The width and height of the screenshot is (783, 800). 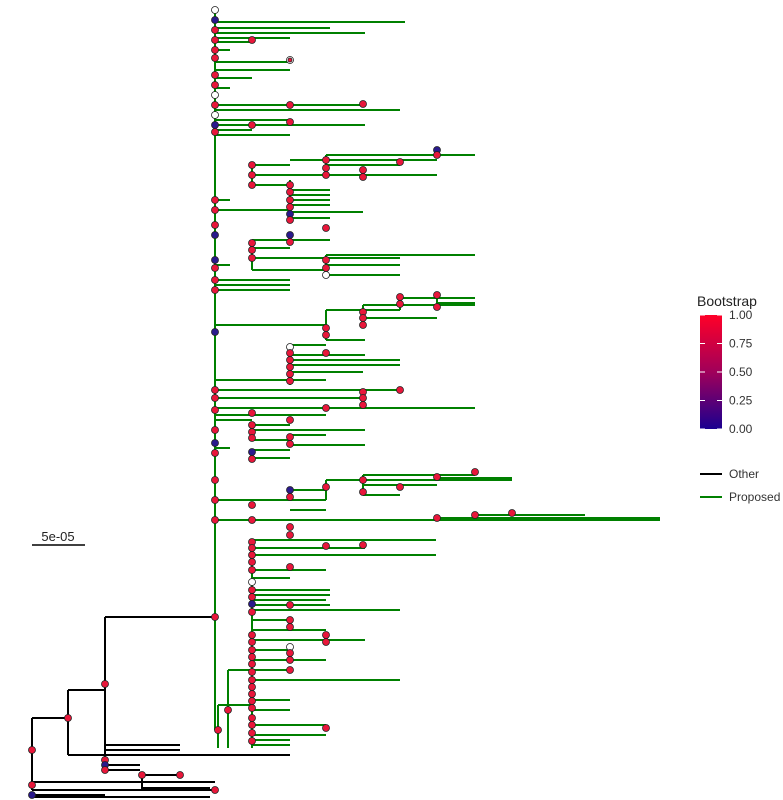 I want to click on scale-bar: 5e-05, so click(x=58, y=537).